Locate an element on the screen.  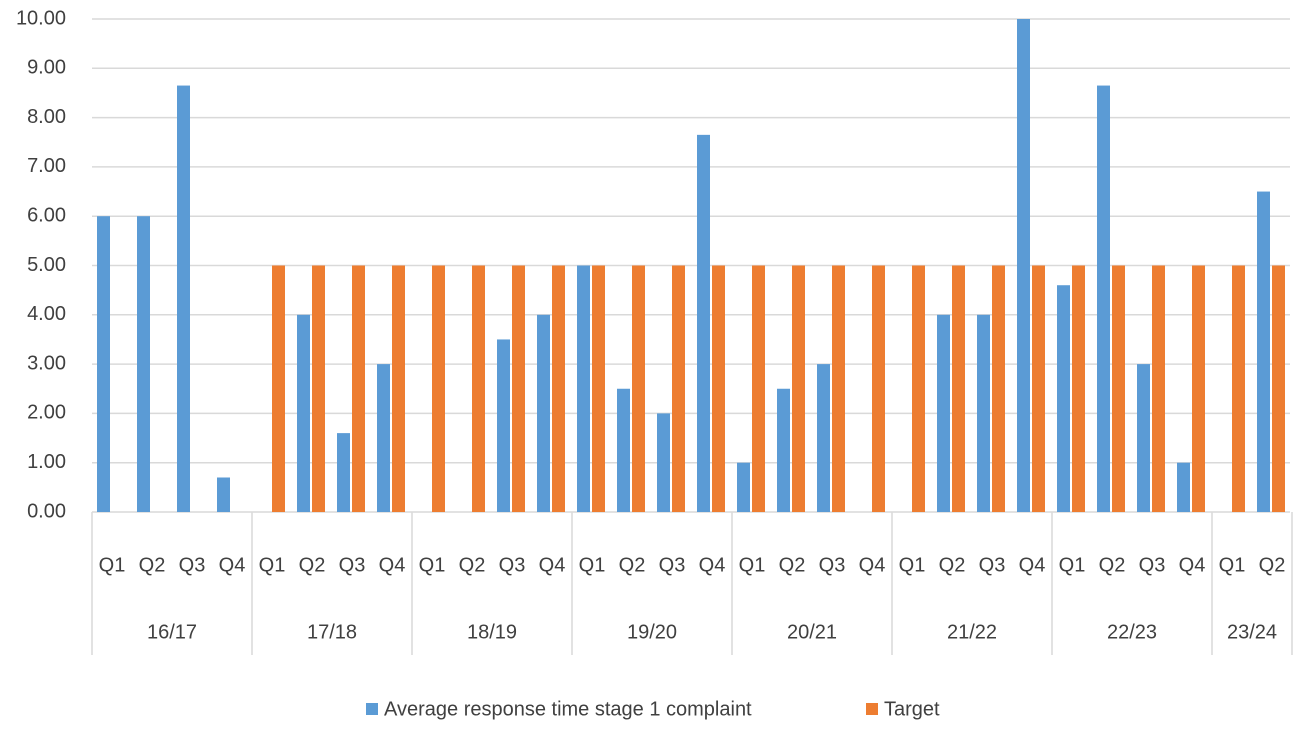
legend-label: Average response time stage 1 complaint is located at coordinates (568, 709).